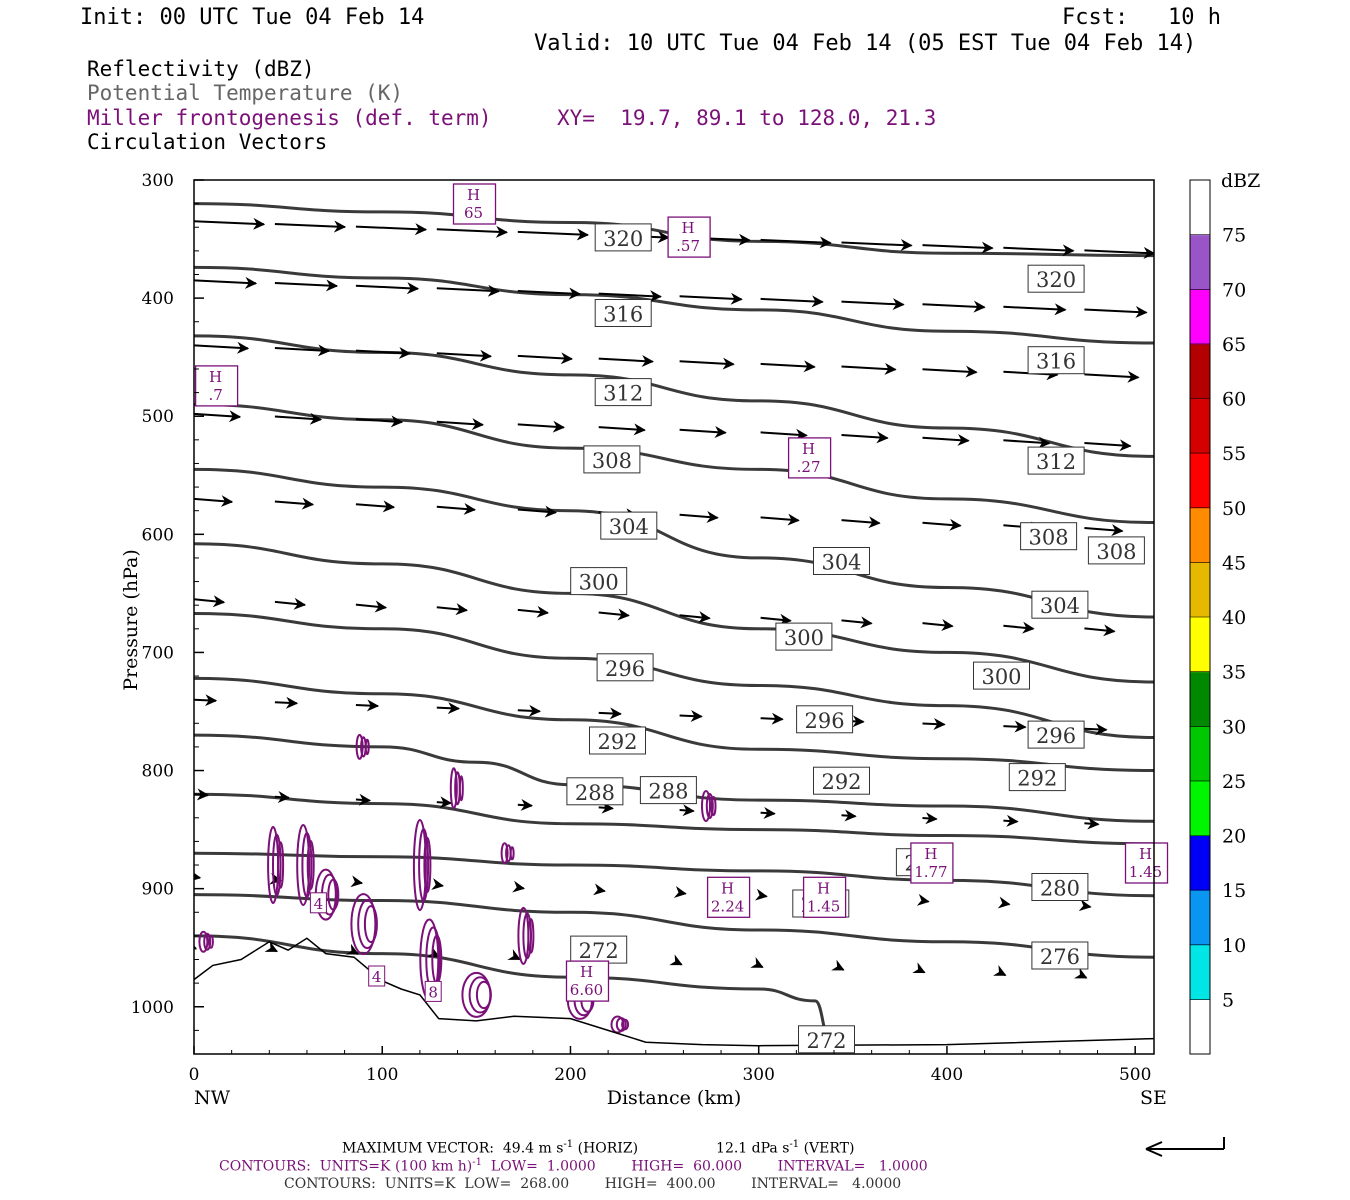 The width and height of the screenshot is (1350, 1200). What do you see at coordinates (674, 992) in the screenshot?
I see `terrain-line` at bounding box center [674, 992].